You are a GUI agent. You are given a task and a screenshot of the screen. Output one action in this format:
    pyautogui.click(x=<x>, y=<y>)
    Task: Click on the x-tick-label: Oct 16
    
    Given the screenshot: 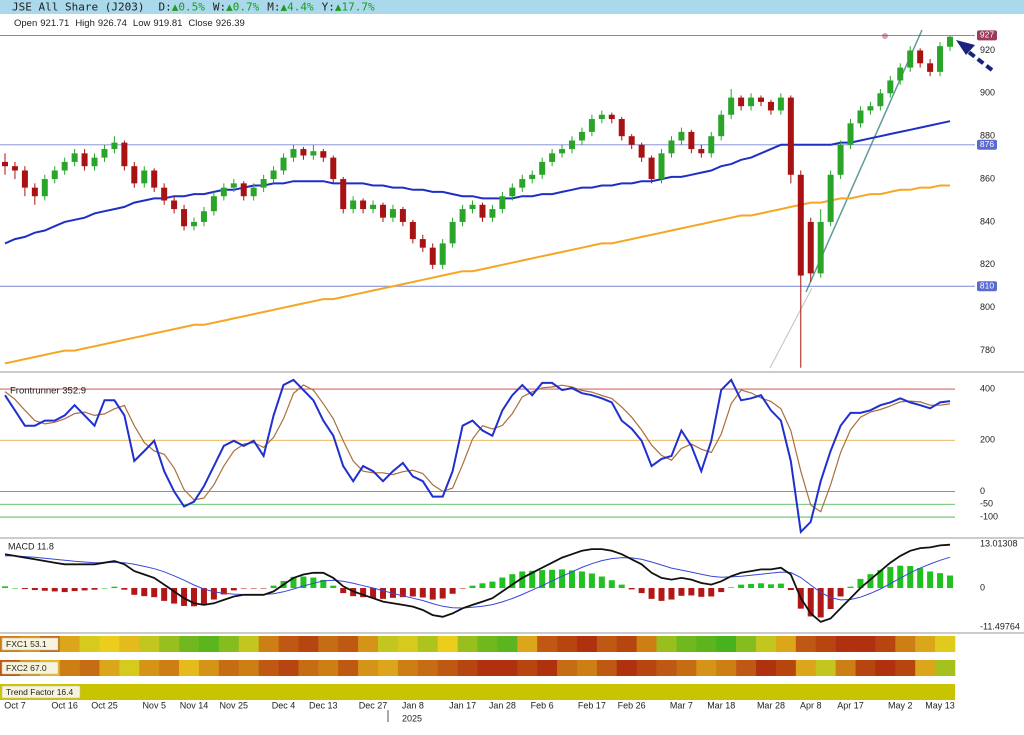 What is the action you would take?
    pyautogui.click(x=64, y=705)
    